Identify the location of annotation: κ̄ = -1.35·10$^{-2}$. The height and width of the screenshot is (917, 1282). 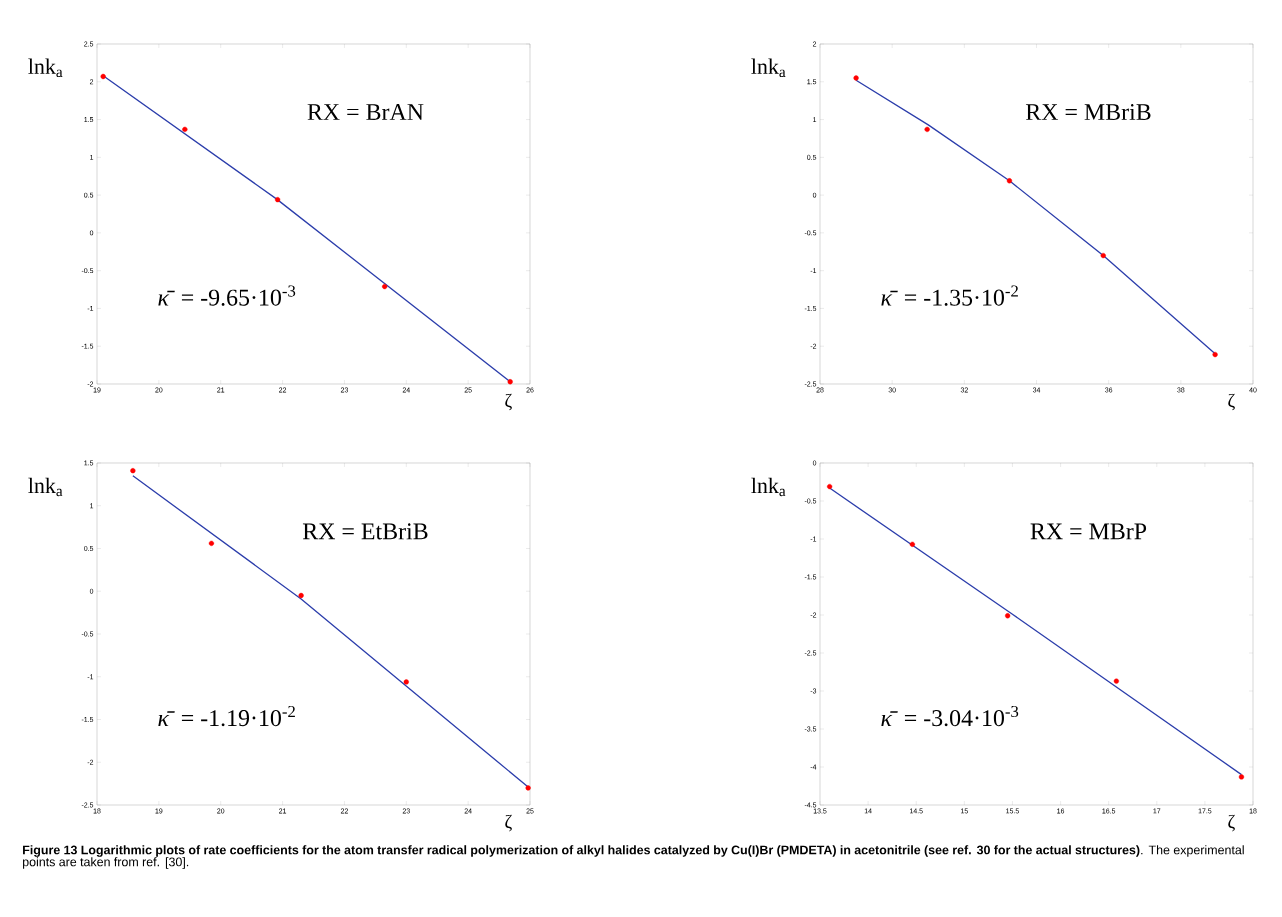
(949, 295).